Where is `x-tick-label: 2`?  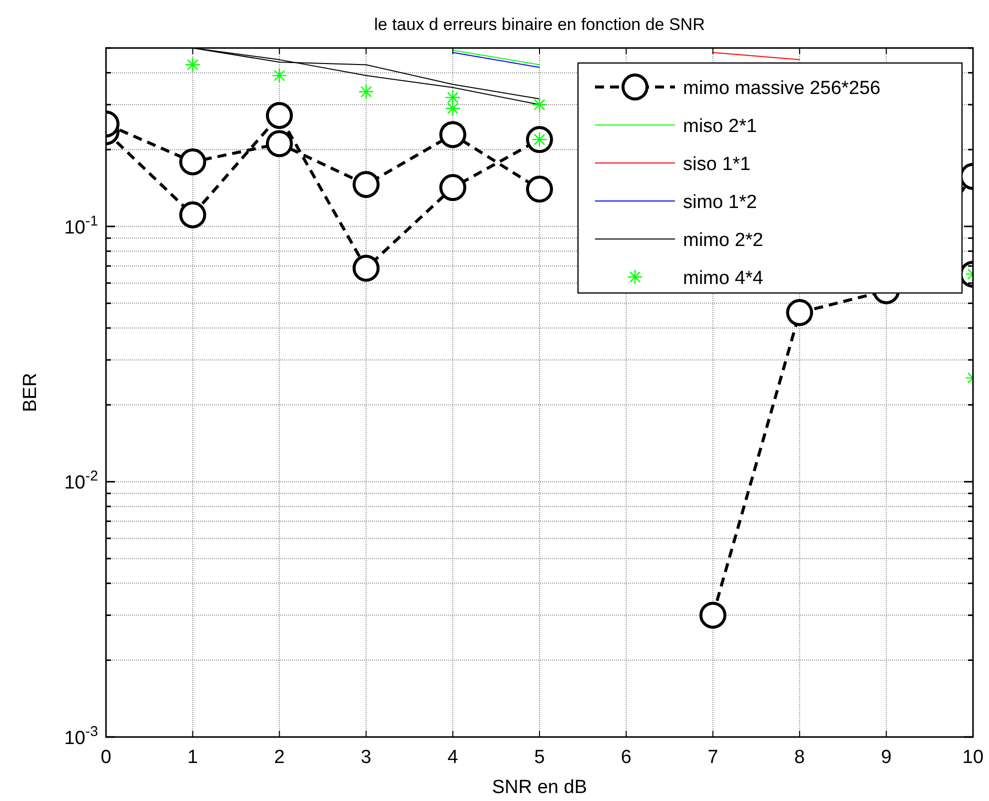 x-tick-label: 2 is located at coordinates (279, 757).